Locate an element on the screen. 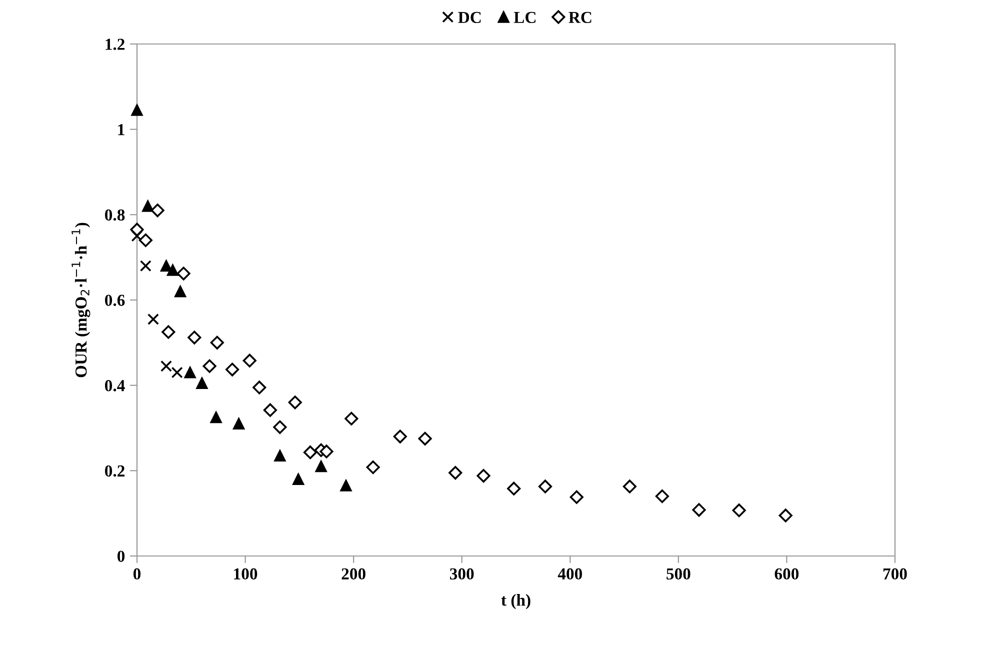  legend-label: RC is located at coordinates (580, 18).